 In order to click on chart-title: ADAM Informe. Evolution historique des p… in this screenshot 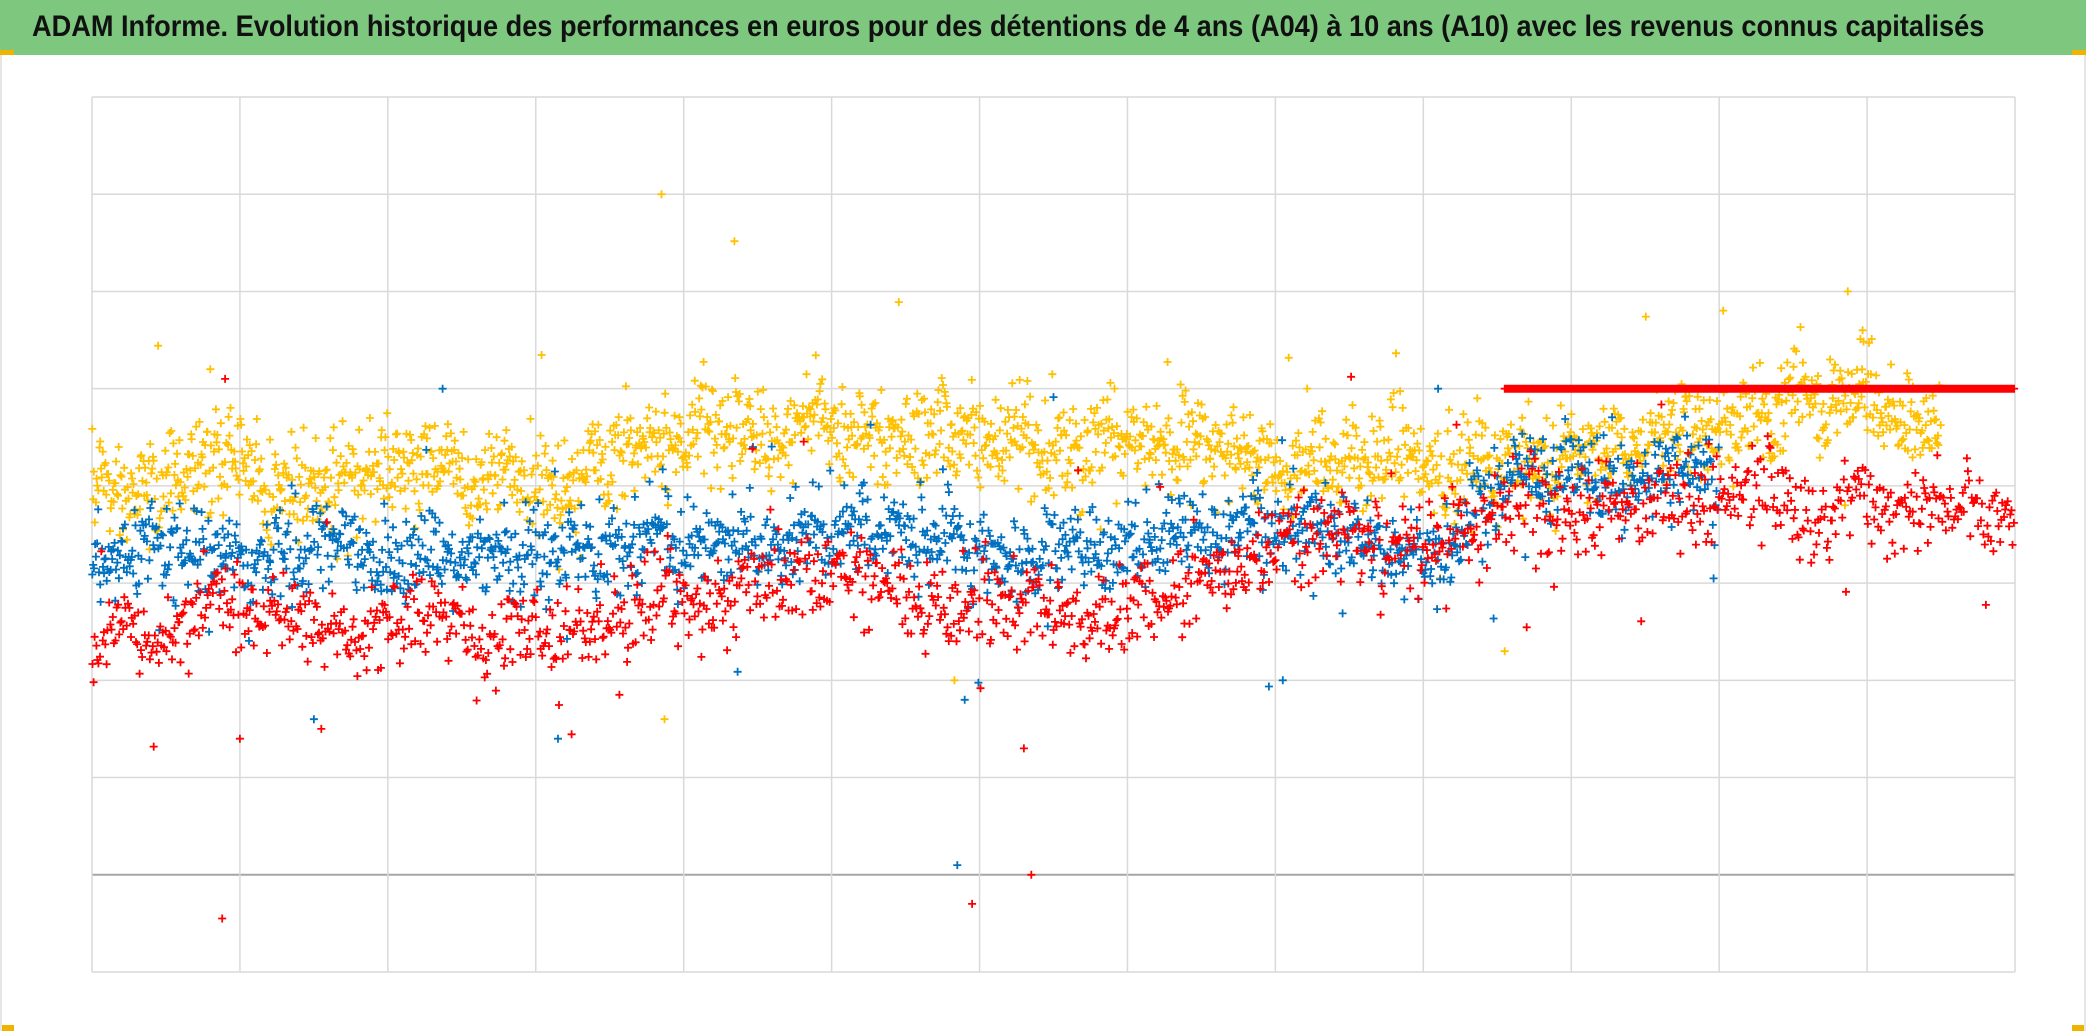, I will do `click(1008, 26)`.